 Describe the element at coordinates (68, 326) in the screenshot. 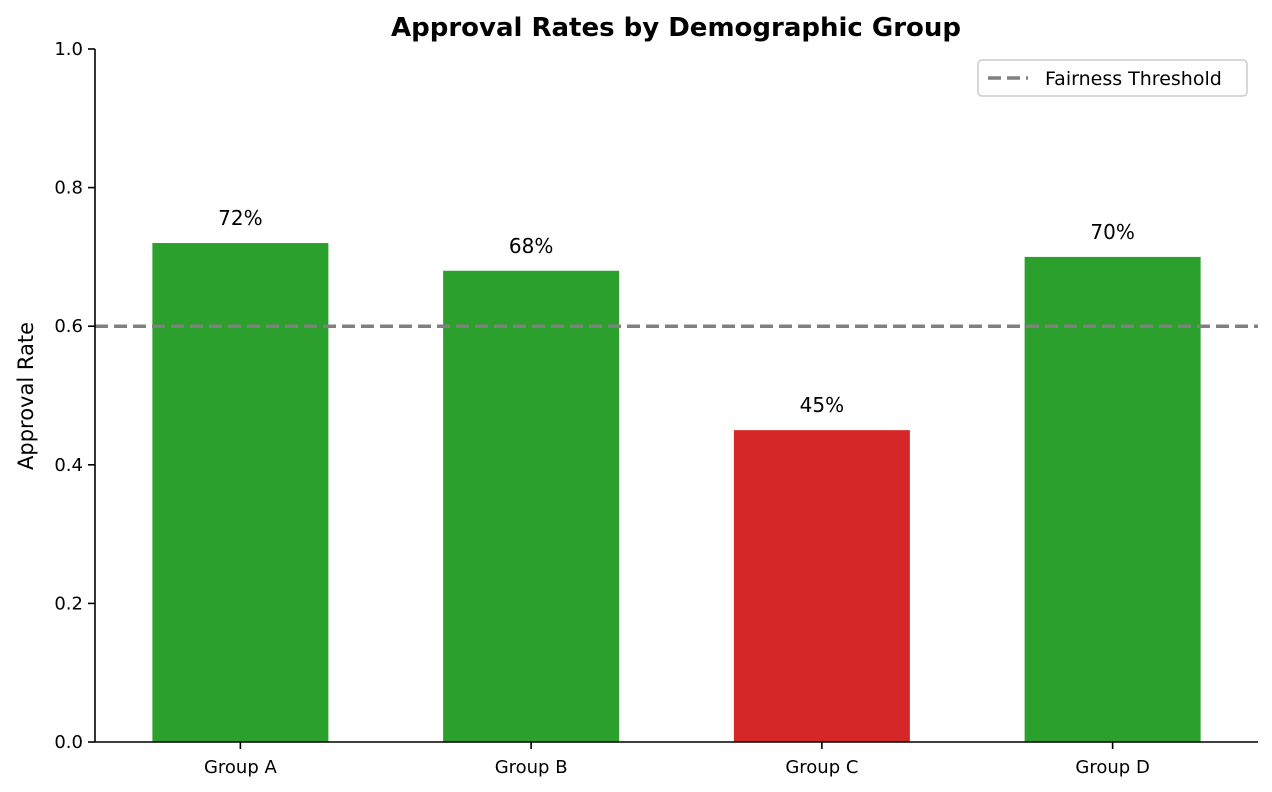

I see `y-tick-label: 0.6` at that location.